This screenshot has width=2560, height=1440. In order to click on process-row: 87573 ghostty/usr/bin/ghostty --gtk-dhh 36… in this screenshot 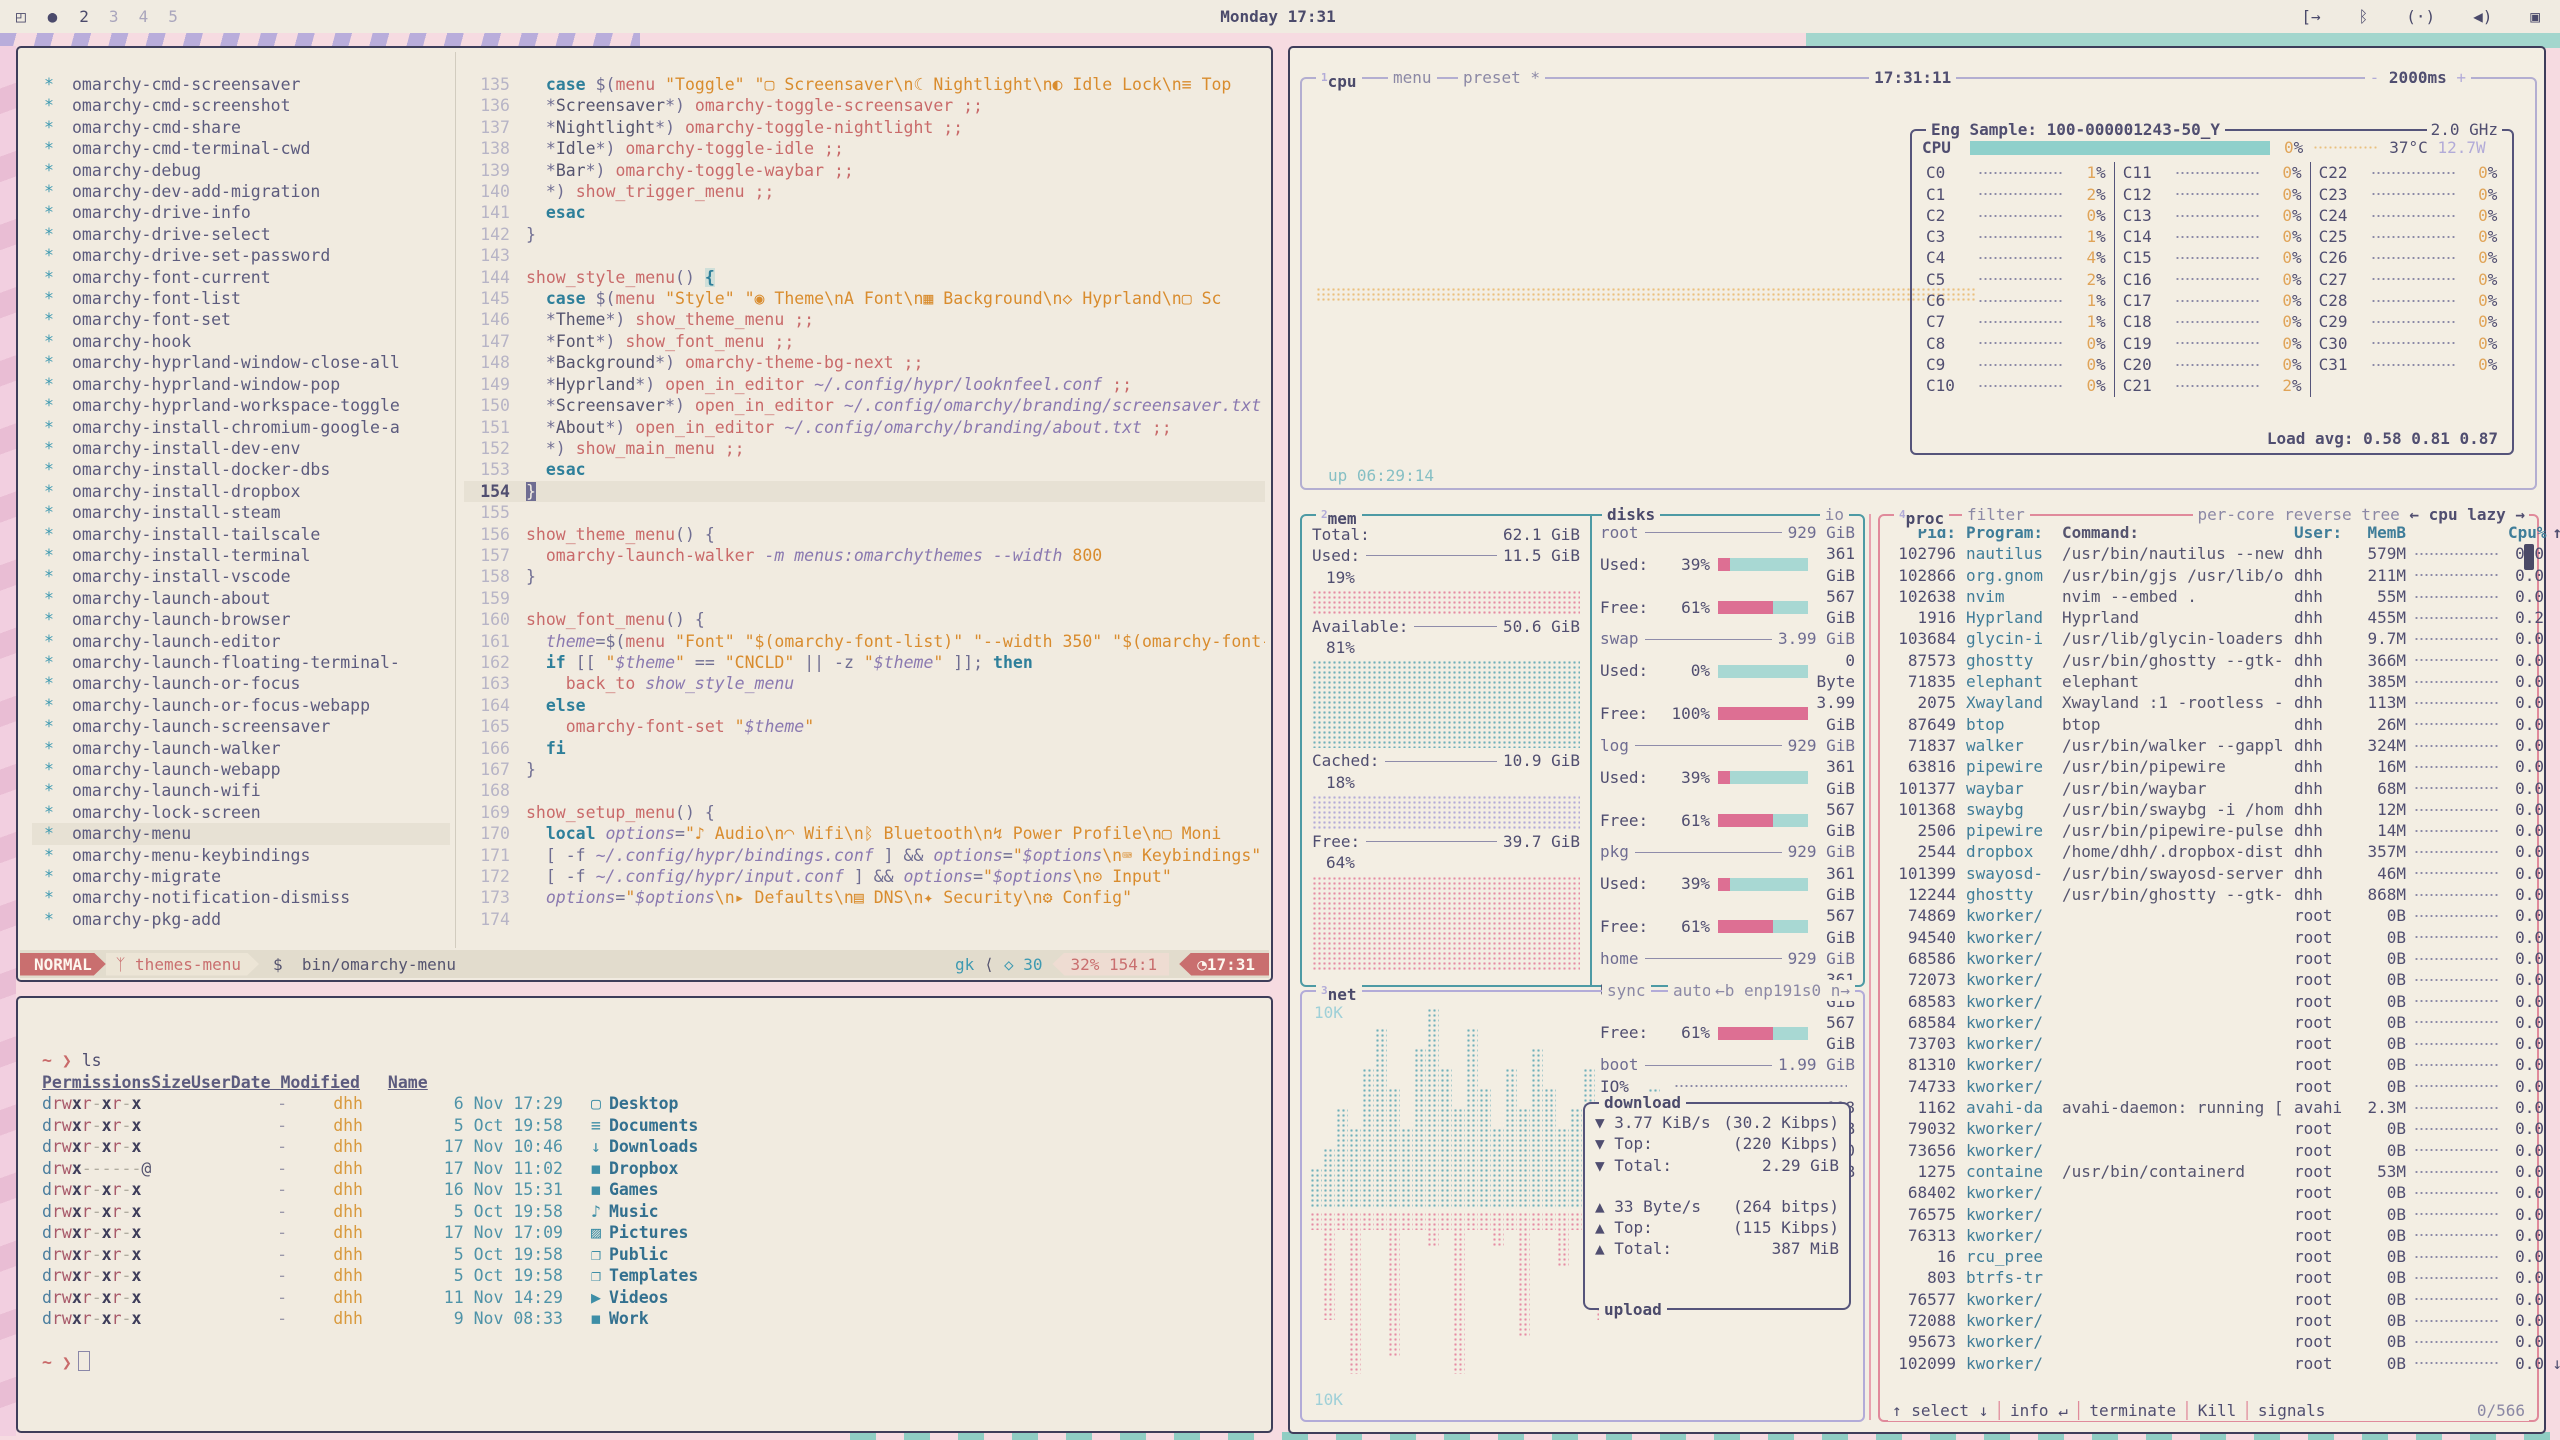, I will do `click(2225, 660)`.